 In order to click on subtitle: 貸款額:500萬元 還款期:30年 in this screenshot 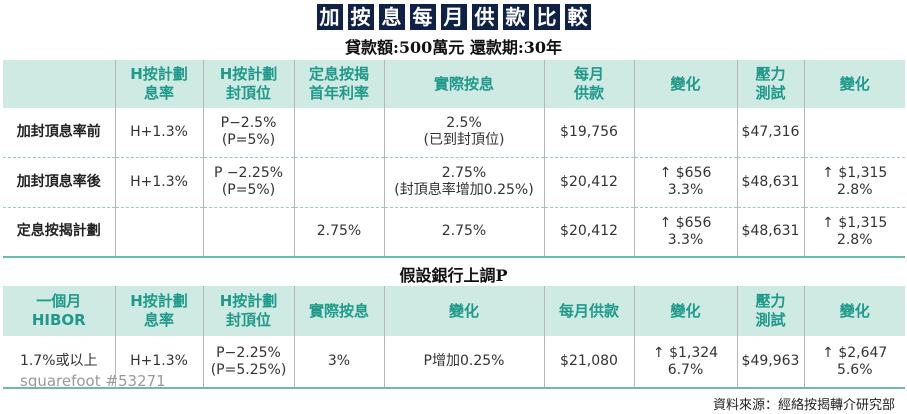, I will do `click(453, 47)`.